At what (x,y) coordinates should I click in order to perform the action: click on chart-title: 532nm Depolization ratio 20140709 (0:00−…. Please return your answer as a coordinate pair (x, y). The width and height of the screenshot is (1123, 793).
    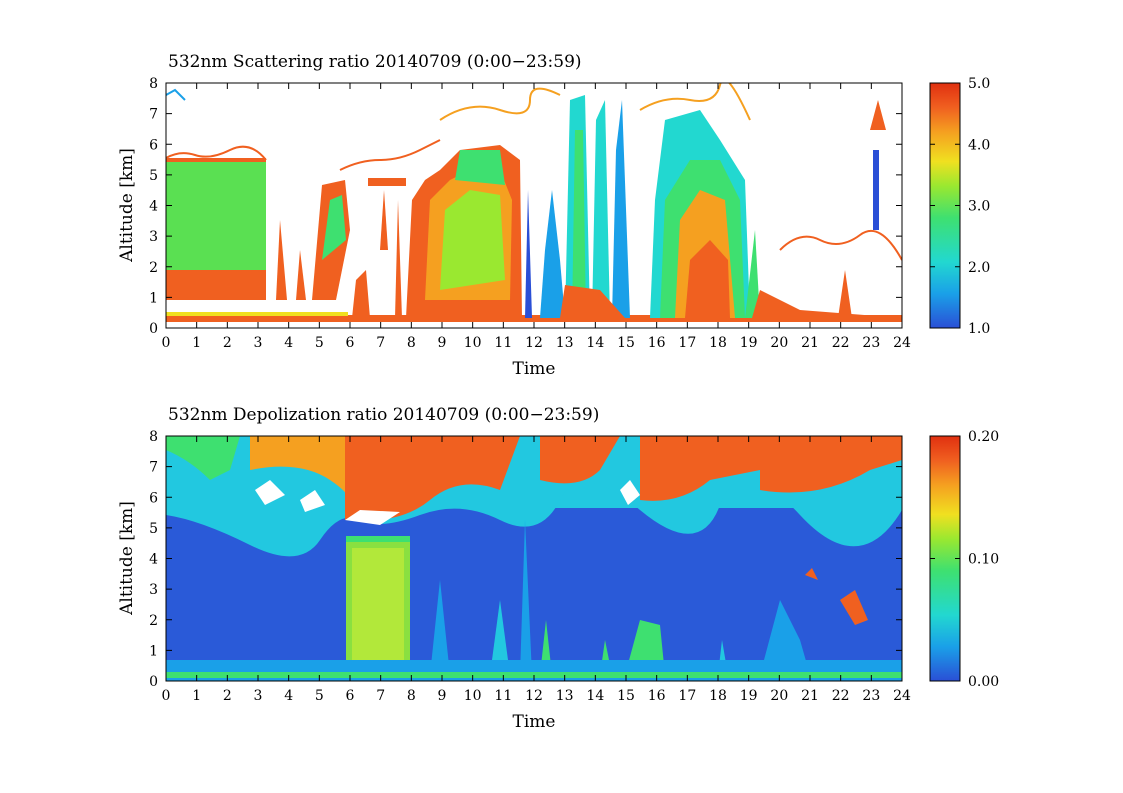
    Looking at the image, I should click on (383, 415).